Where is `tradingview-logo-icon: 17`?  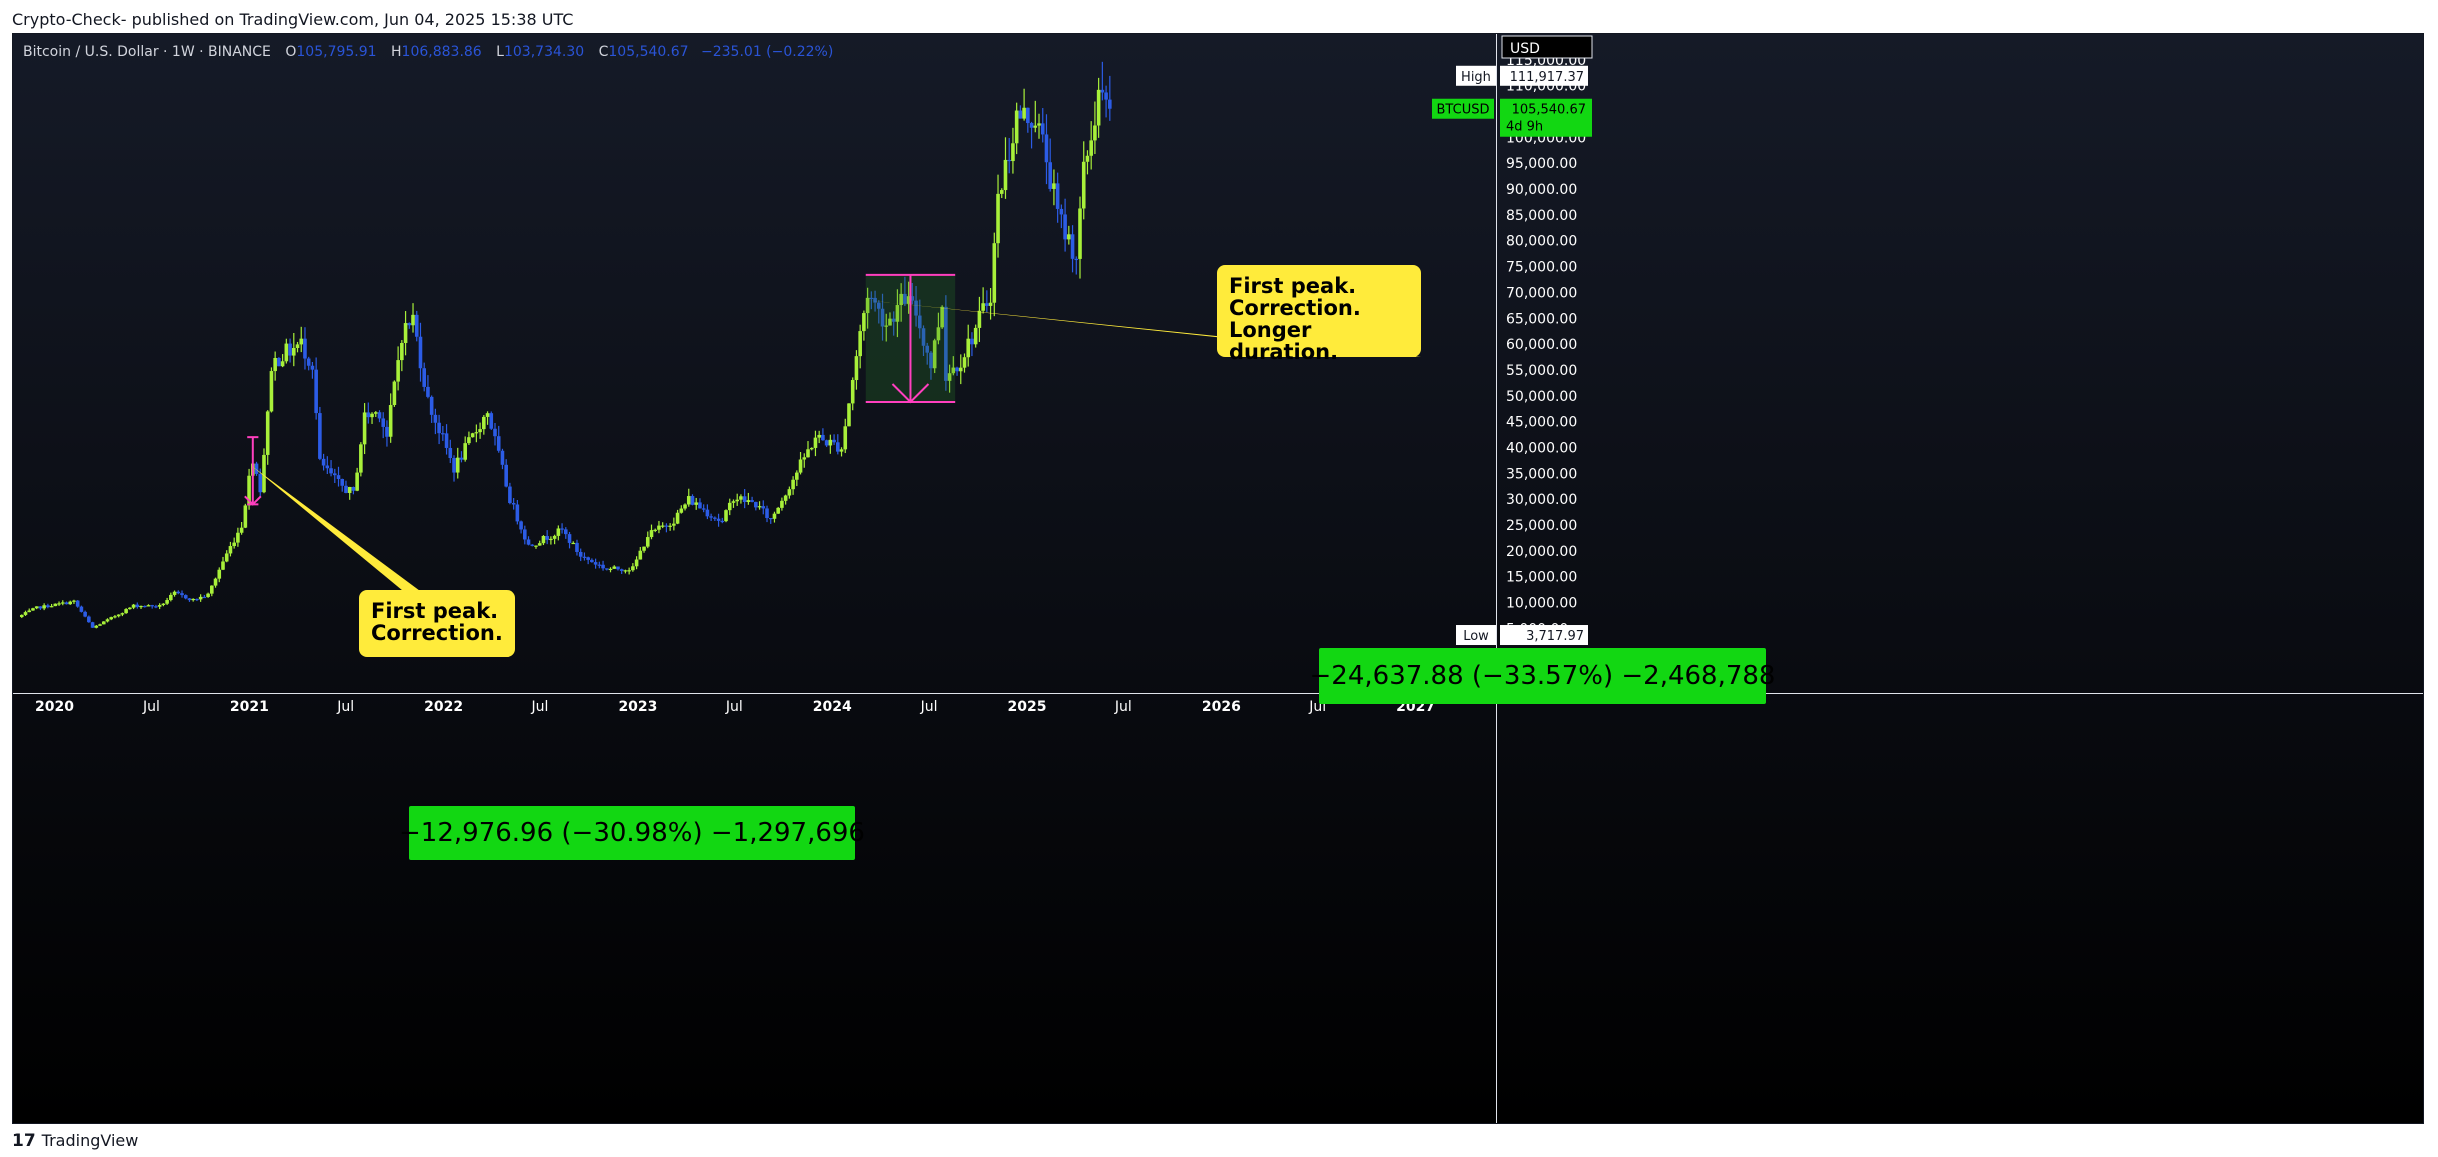 tradingview-logo-icon: 17 is located at coordinates (24, 1140).